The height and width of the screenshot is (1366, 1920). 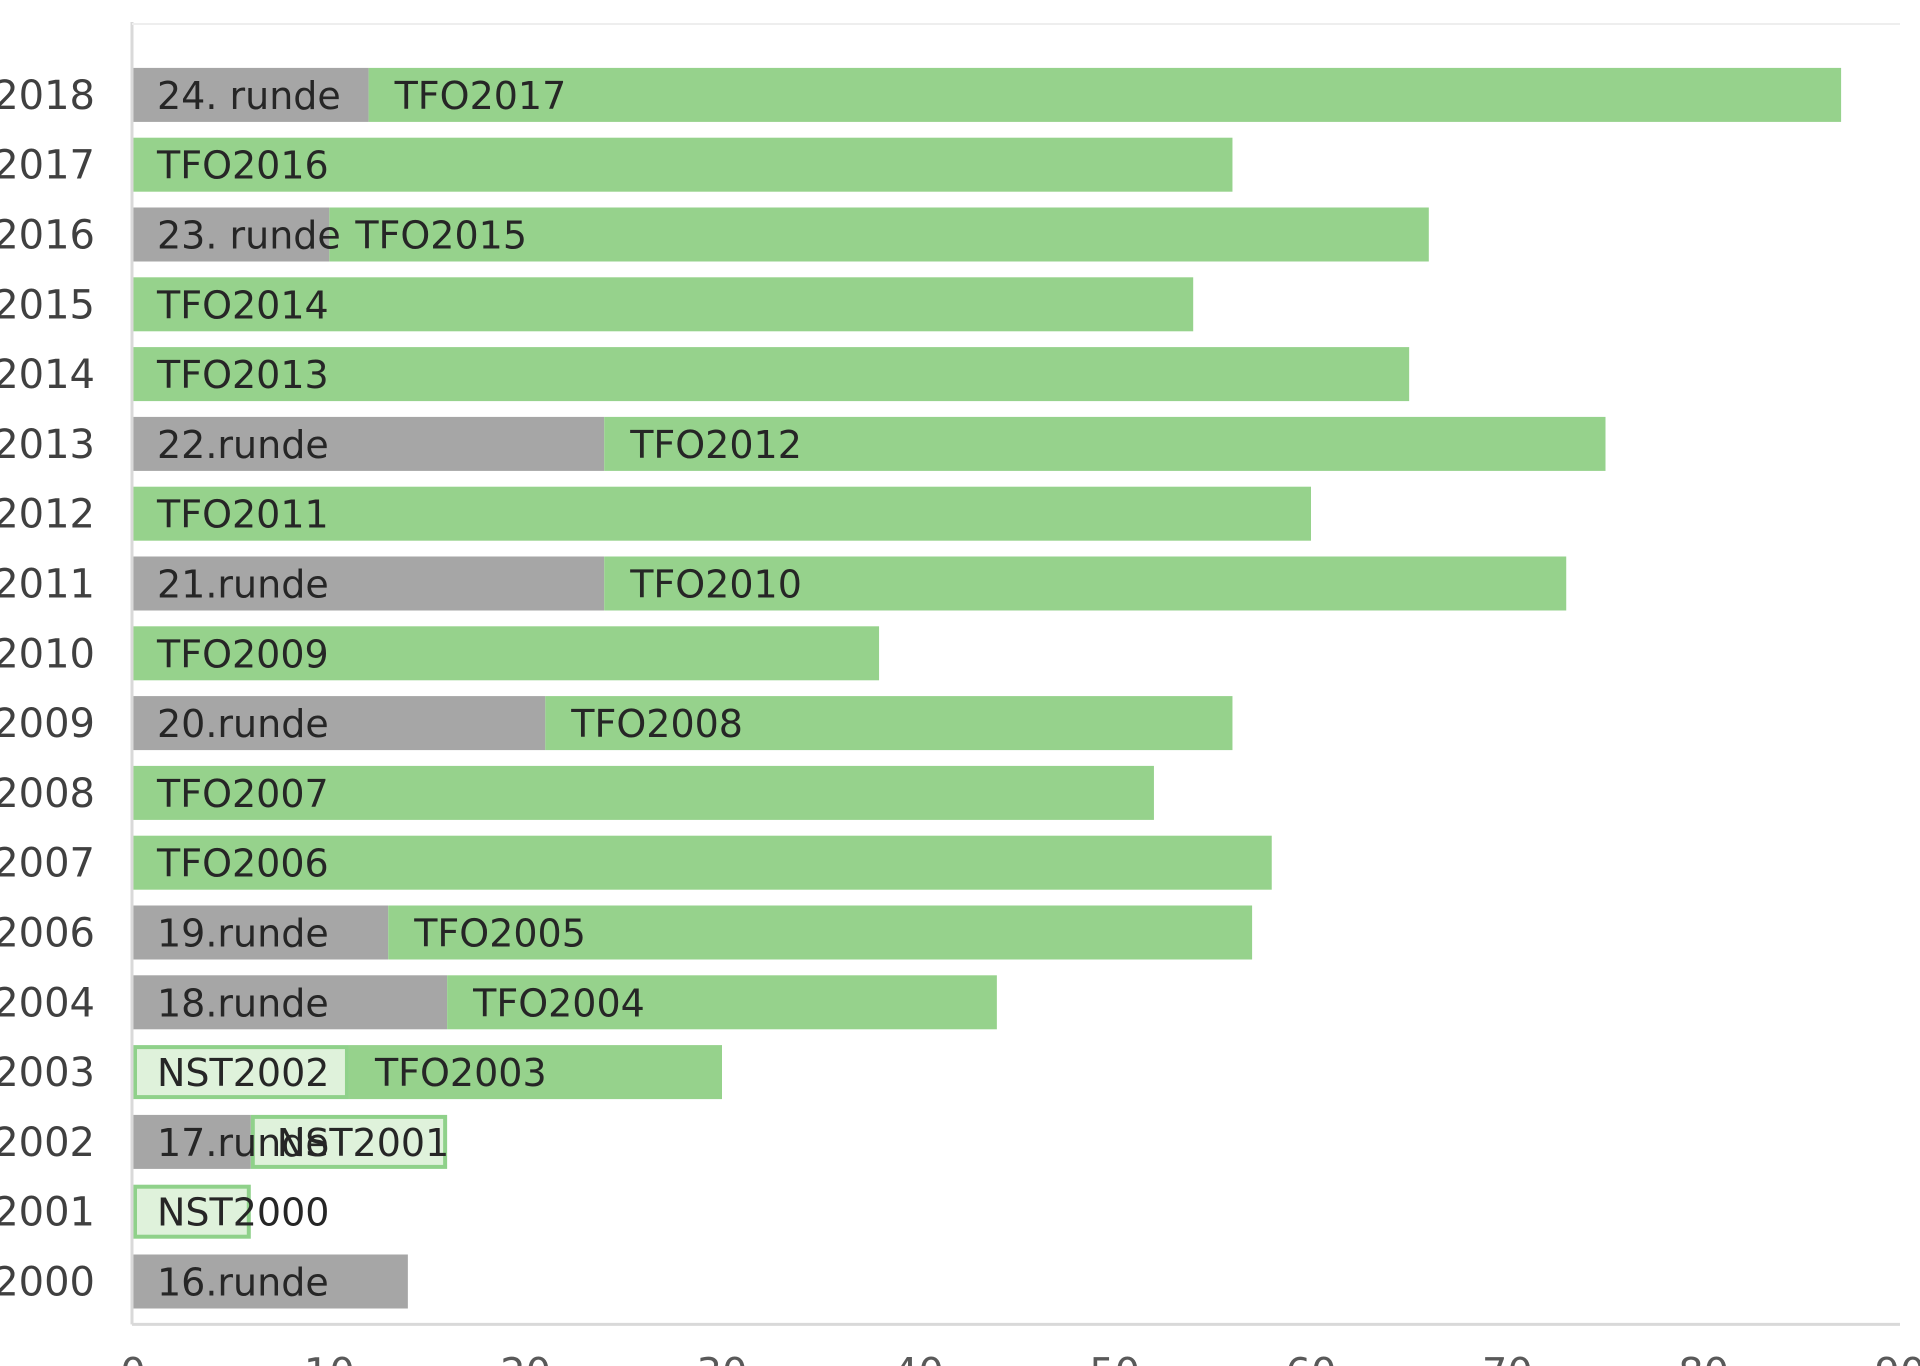 I want to click on y-category-label: 2015, so click(x=47, y=305).